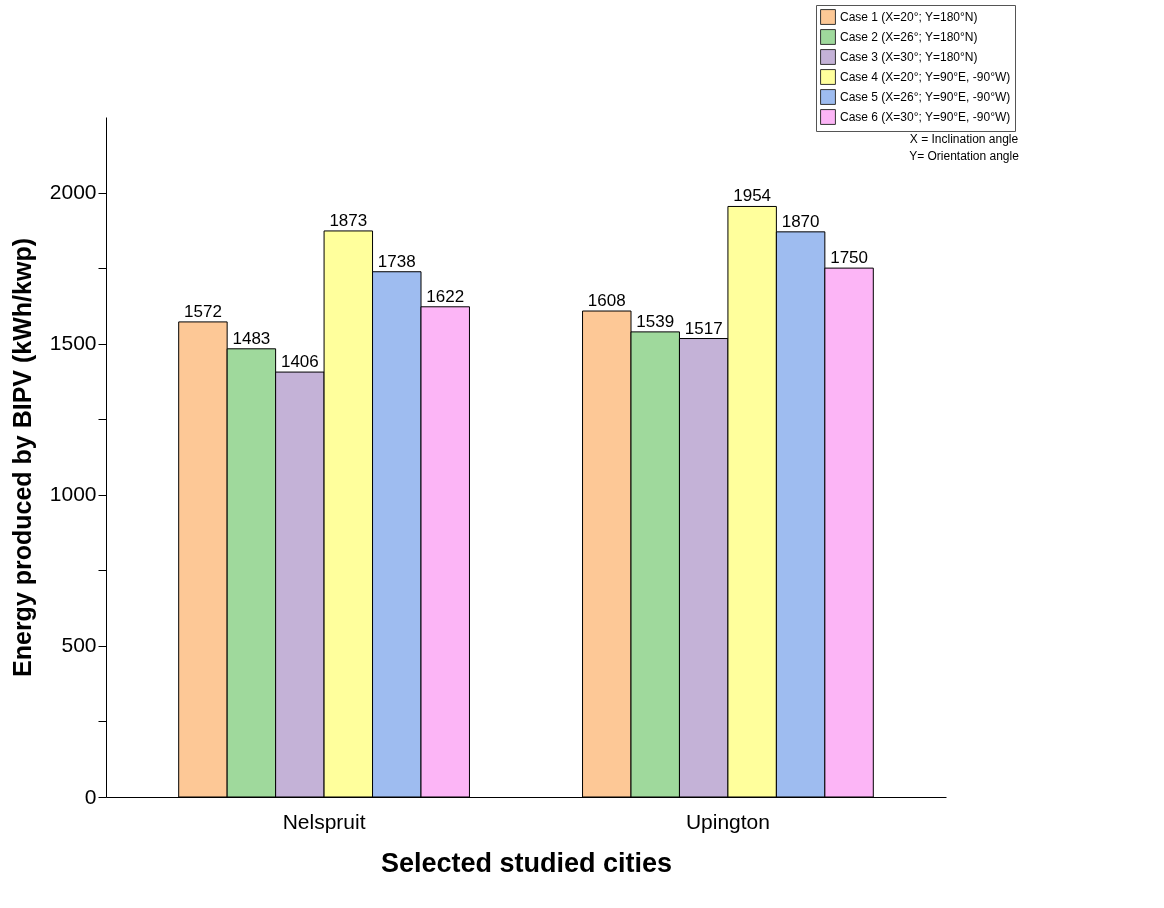 This screenshot has height=908, width=1164. Describe the element at coordinates (73, 494) in the screenshot. I see `y-tick-label: 1000` at that location.